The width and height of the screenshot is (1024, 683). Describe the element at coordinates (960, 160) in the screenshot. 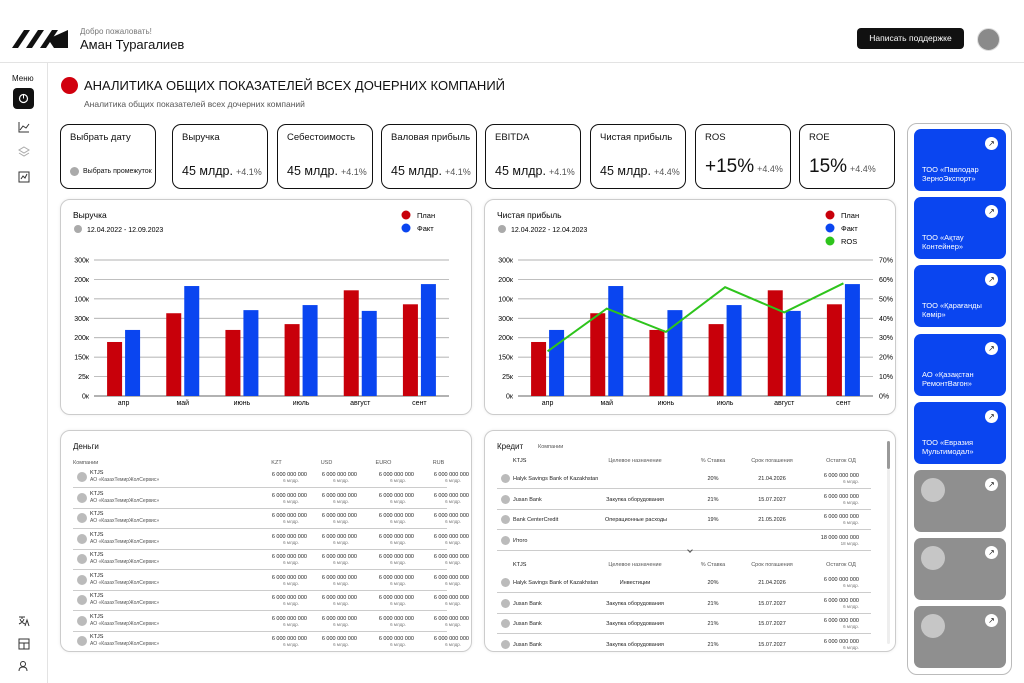

I see `company-card: ↗ ТОО «Павлодар ЗерноЭкспорт»` at that location.